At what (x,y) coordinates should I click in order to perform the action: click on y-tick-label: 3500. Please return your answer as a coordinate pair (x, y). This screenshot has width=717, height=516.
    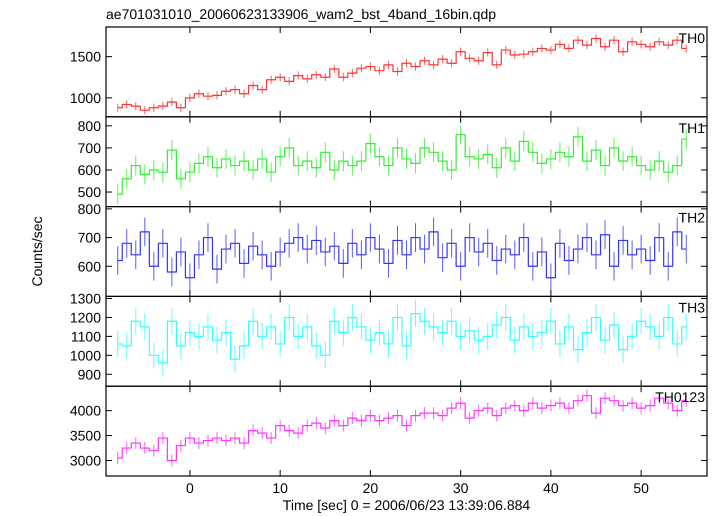
    Looking at the image, I should click on (86, 436).